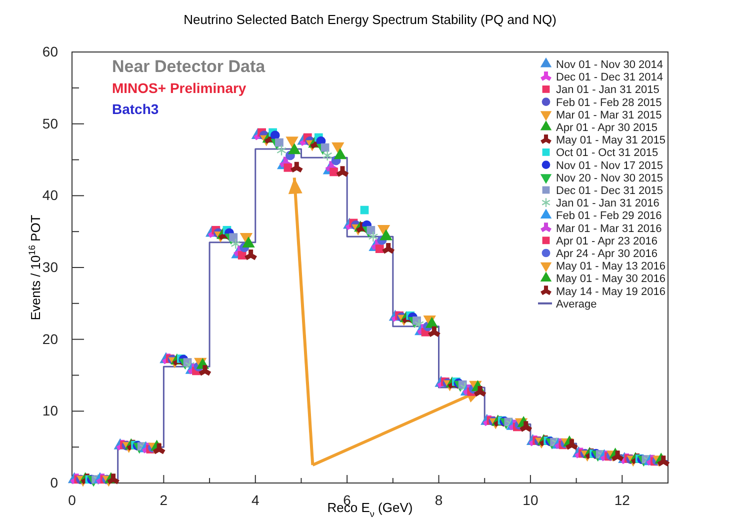 Image resolution: width=730 pixels, height=521 pixels. I want to click on legend-label: Nov 20 - Nov 30 2015, so click(610, 178).